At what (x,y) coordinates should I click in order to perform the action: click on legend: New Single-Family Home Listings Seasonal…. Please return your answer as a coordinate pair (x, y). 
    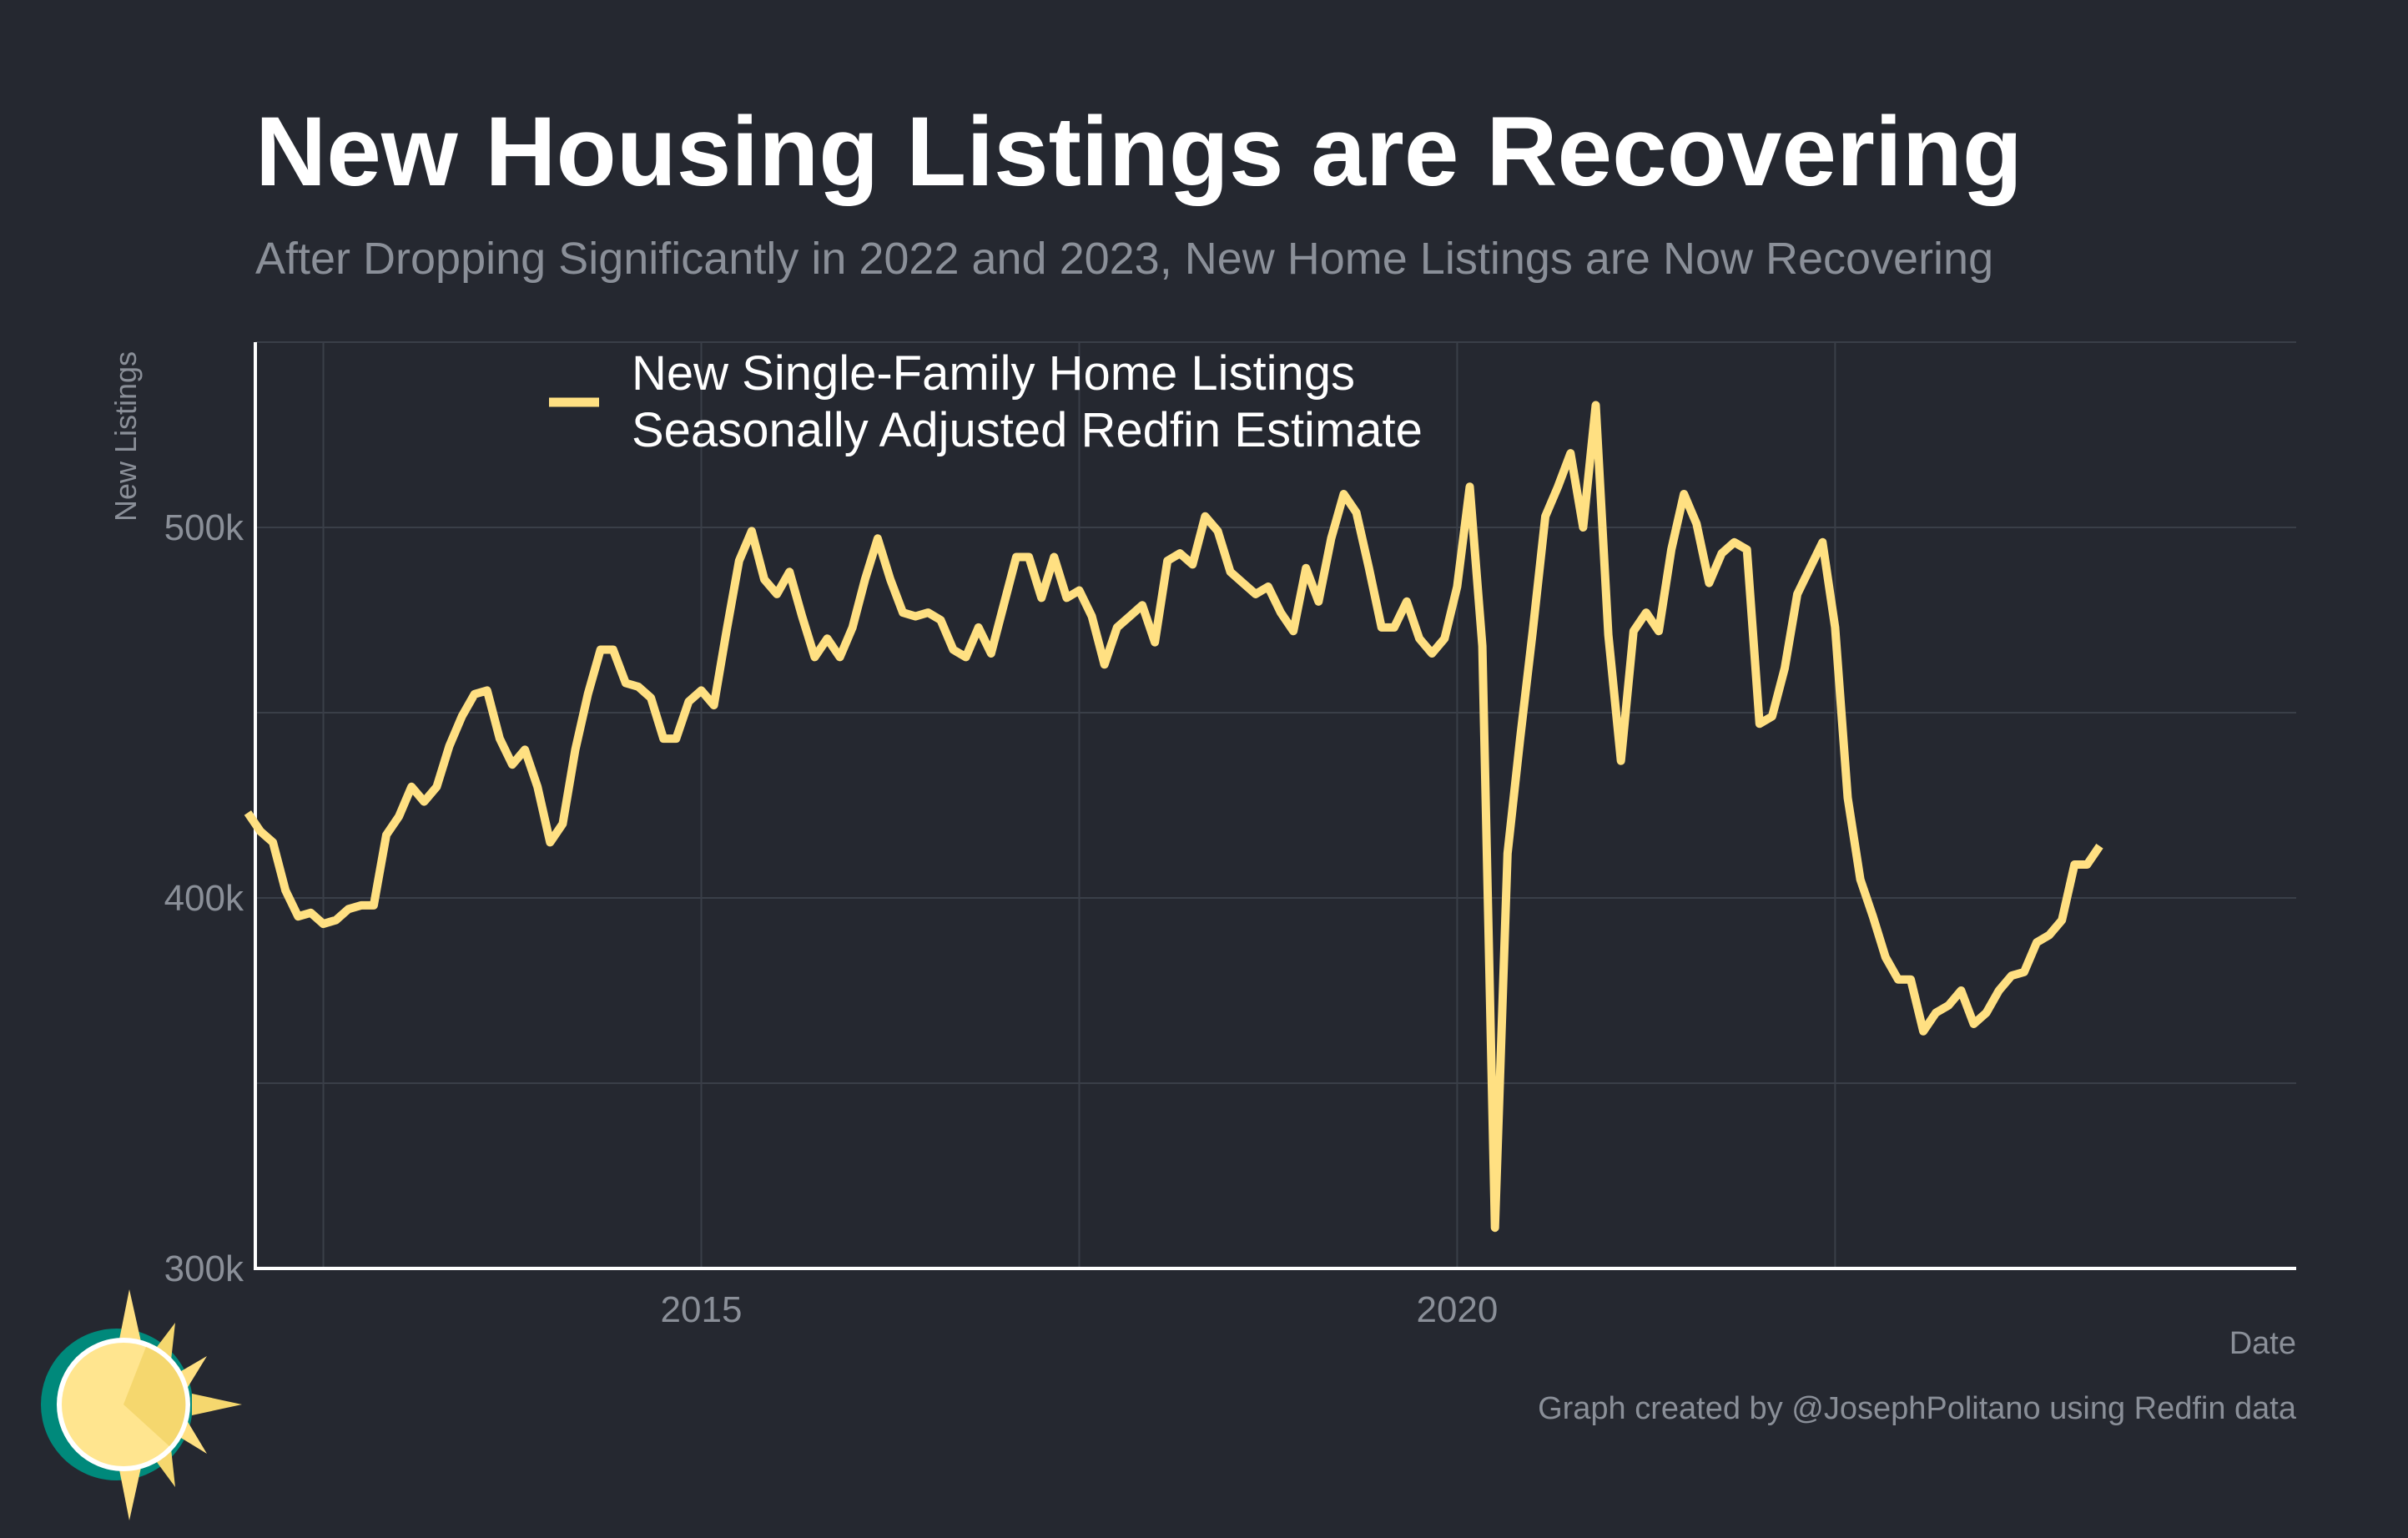
    Looking at the image, I should click on (986, 401).